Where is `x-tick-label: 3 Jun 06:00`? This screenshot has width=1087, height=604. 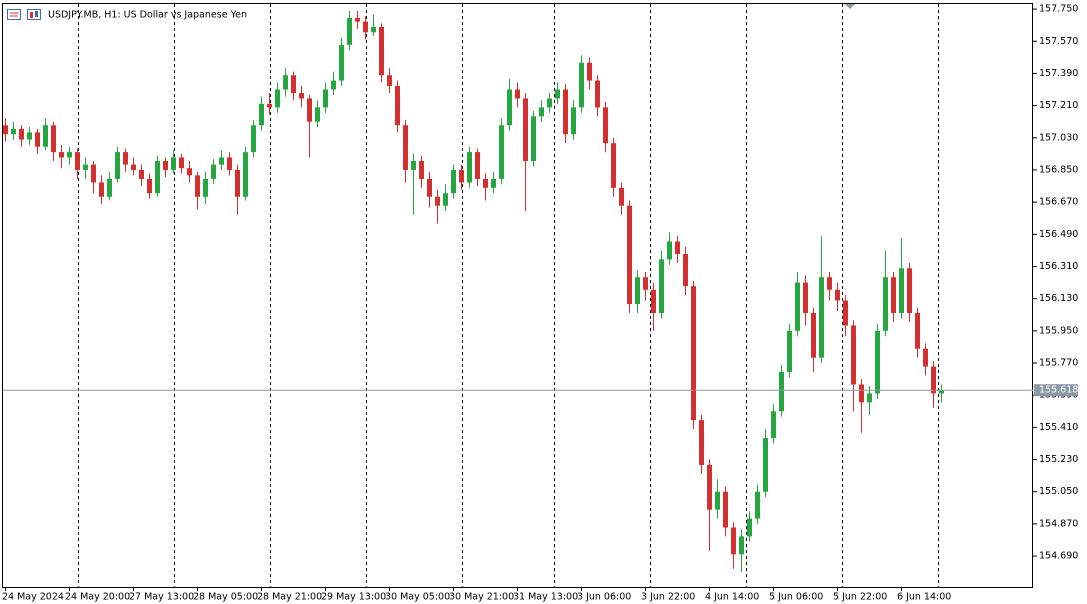 x-tick-label: 3 Jun 06:00 is located at coordinates (604, 597).